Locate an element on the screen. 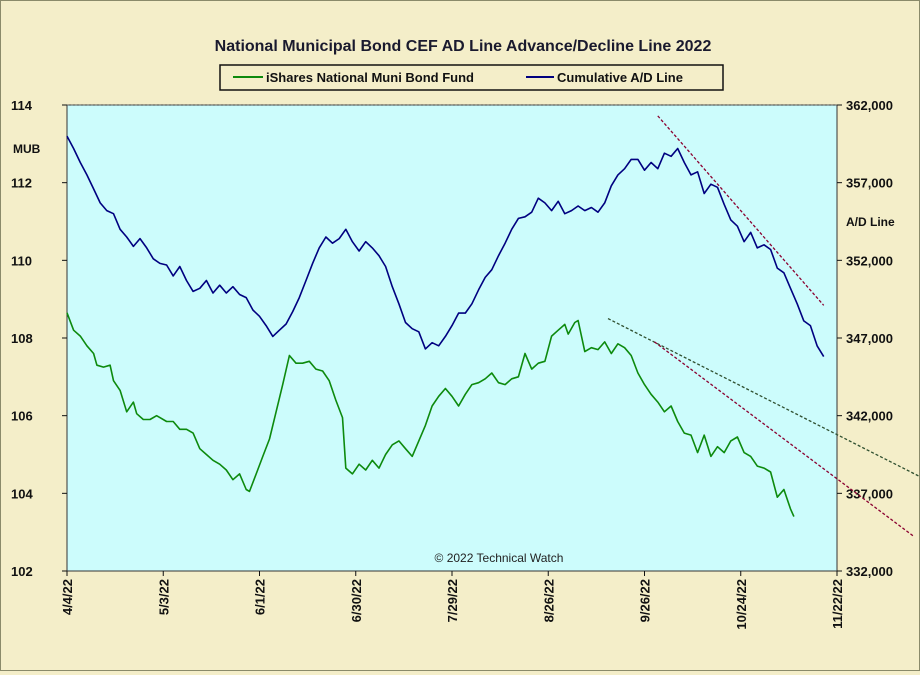 The width and height of the screenshot is (920, 675). right-tick-label: 347,000 is located at coordinates (869, 338).